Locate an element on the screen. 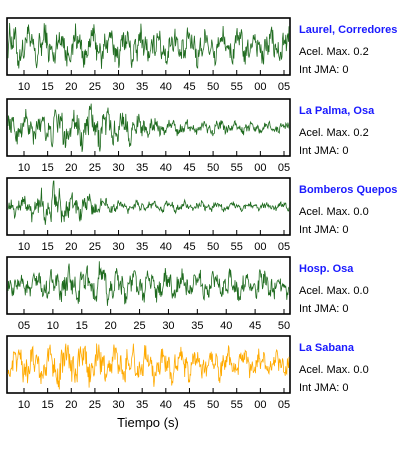 This screenshot has height=460, width=410. x-axis-label: Tiempo (s) is located at coordinates (148, 422).